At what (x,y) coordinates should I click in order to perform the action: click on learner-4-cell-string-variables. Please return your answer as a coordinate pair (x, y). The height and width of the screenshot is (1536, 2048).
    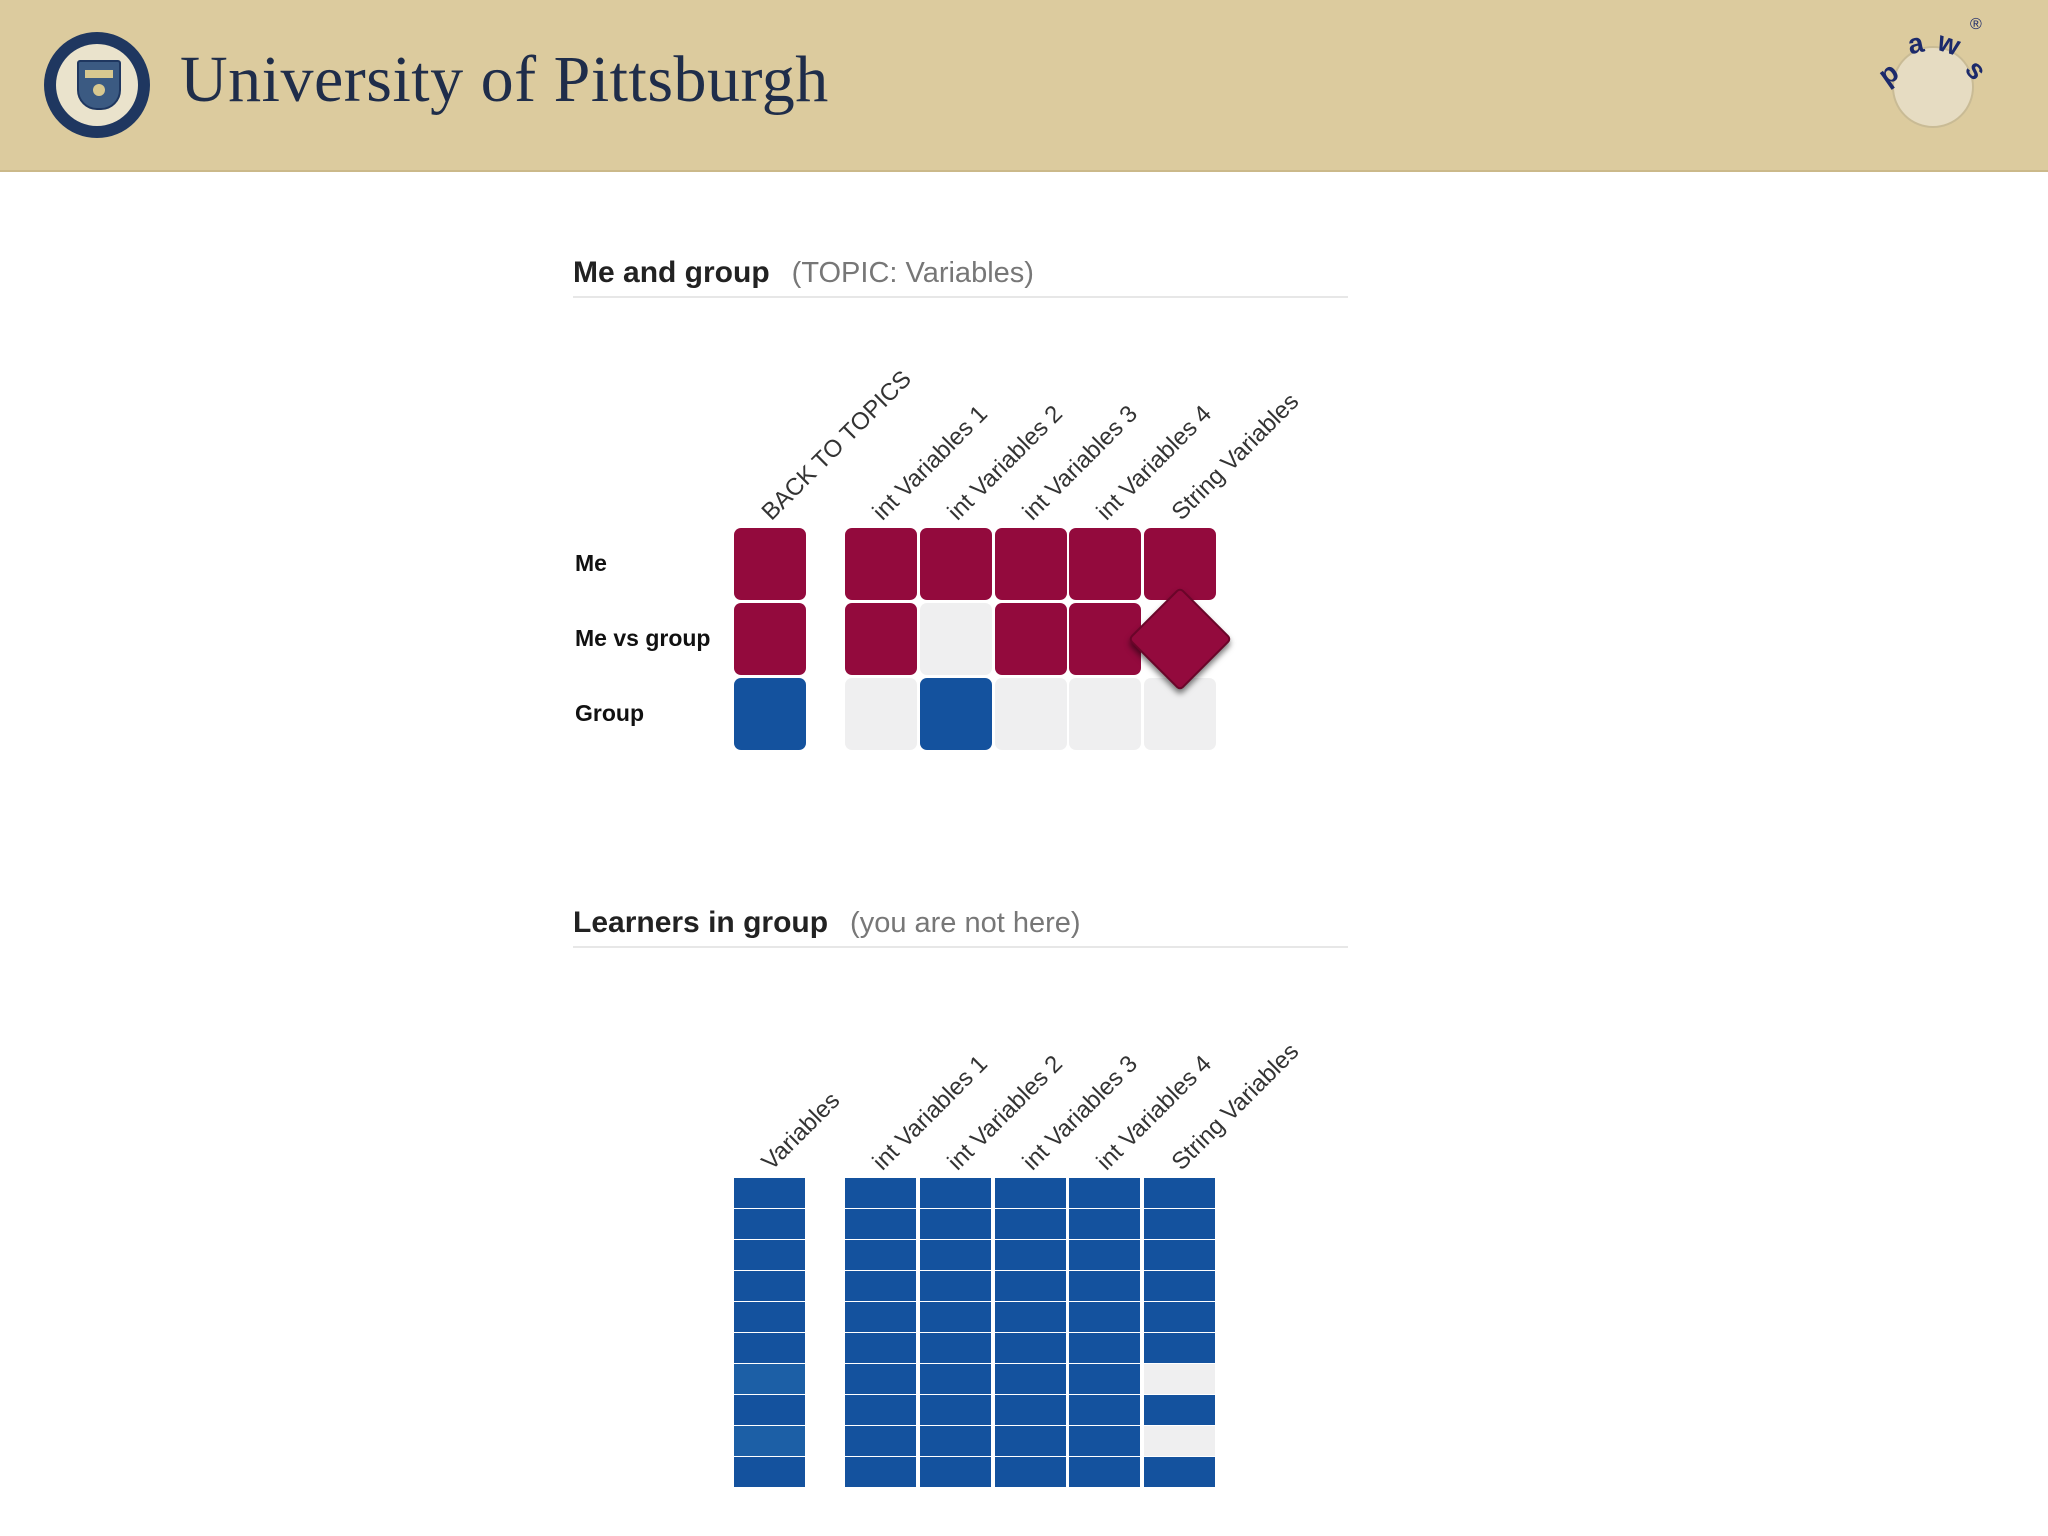
    Looking at the image, I should click on (1180, 1286).